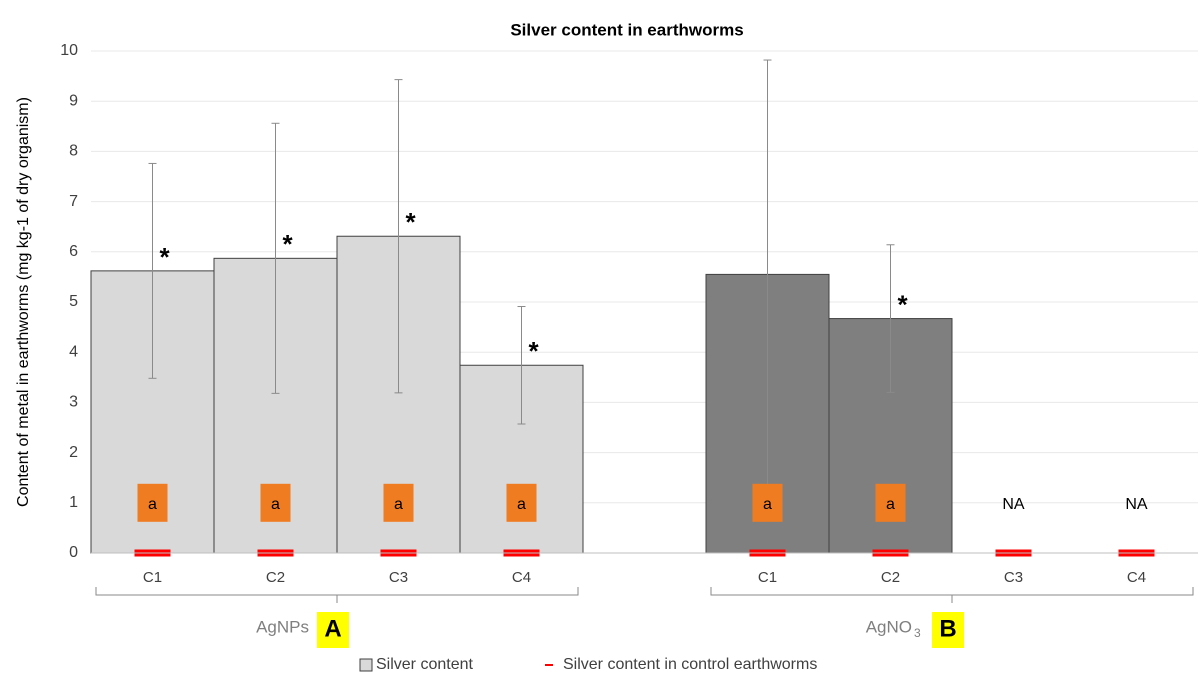 Image resolution: width=1200 pixels, height=684 pixels. Describe the element at coordinates (366, 665) in the screenshot. I see `legend-swatch` at that location.